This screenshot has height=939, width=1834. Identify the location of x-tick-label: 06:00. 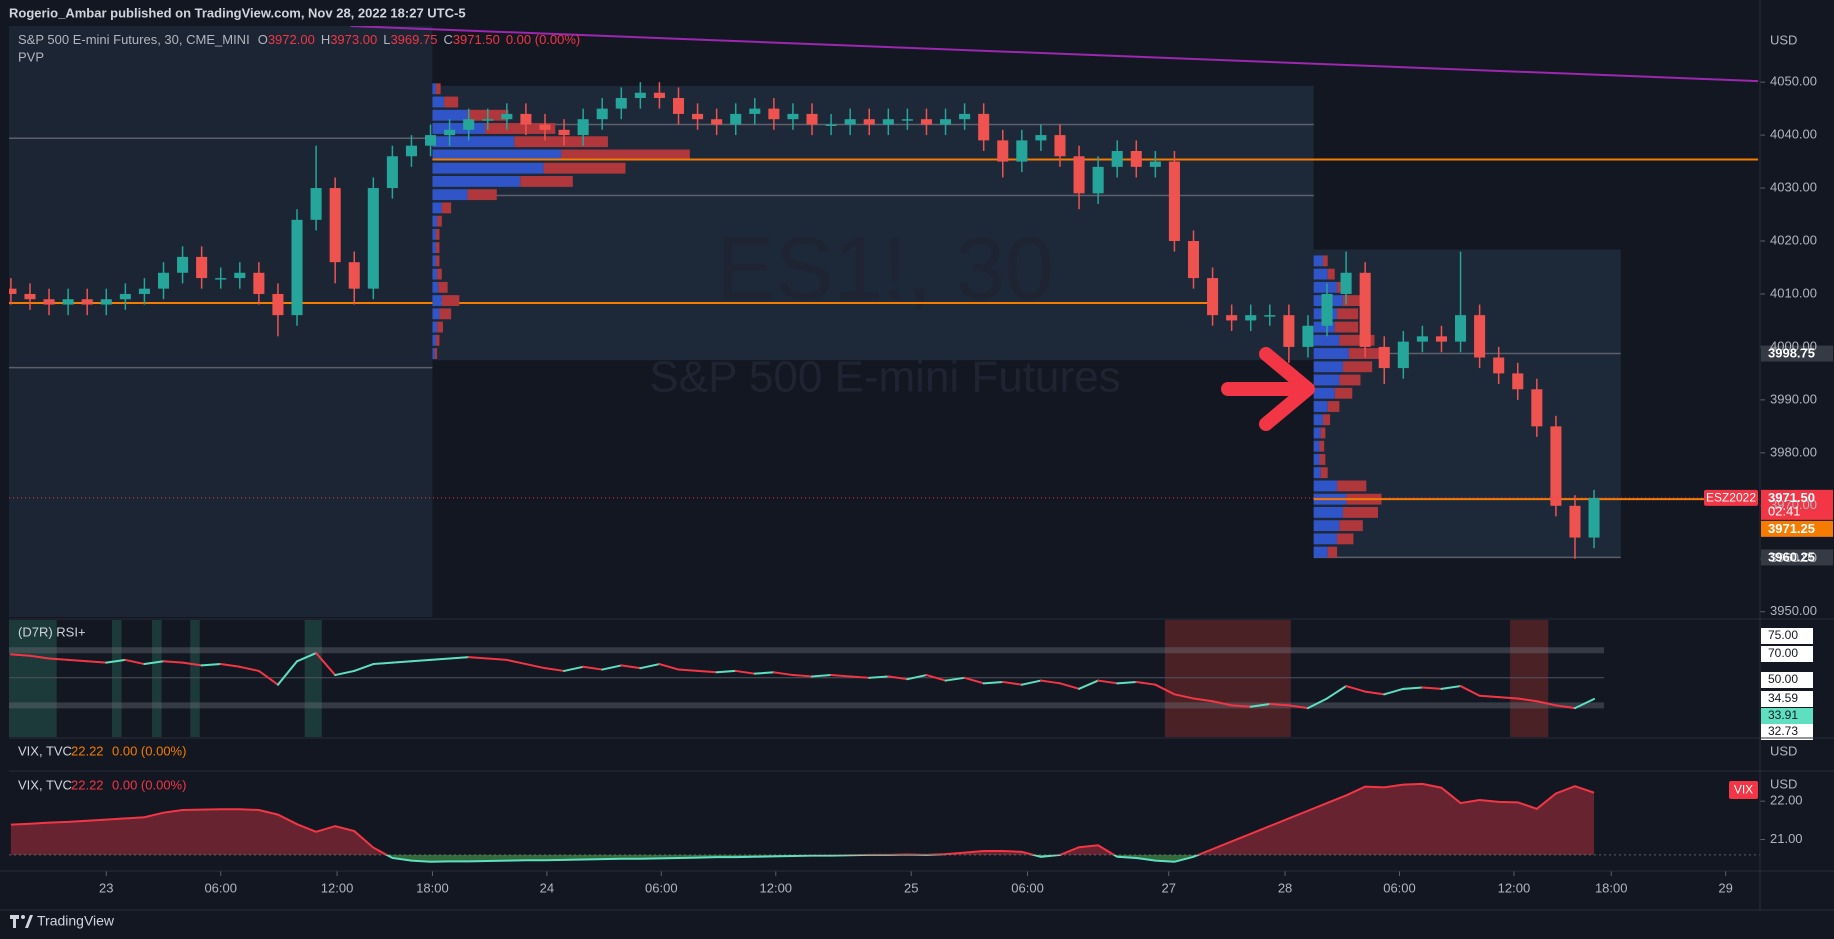
(1027, 887).